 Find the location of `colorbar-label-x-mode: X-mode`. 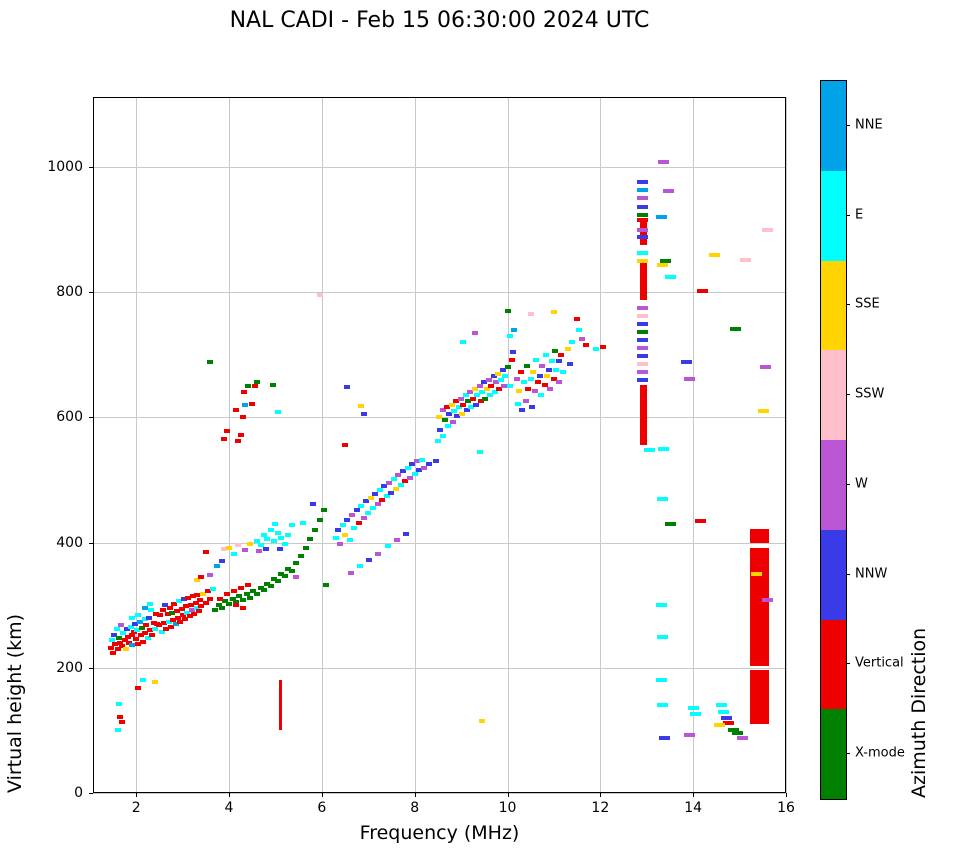

colorbar-label-x-mode: X-mode is located at coordinates (880, 753).